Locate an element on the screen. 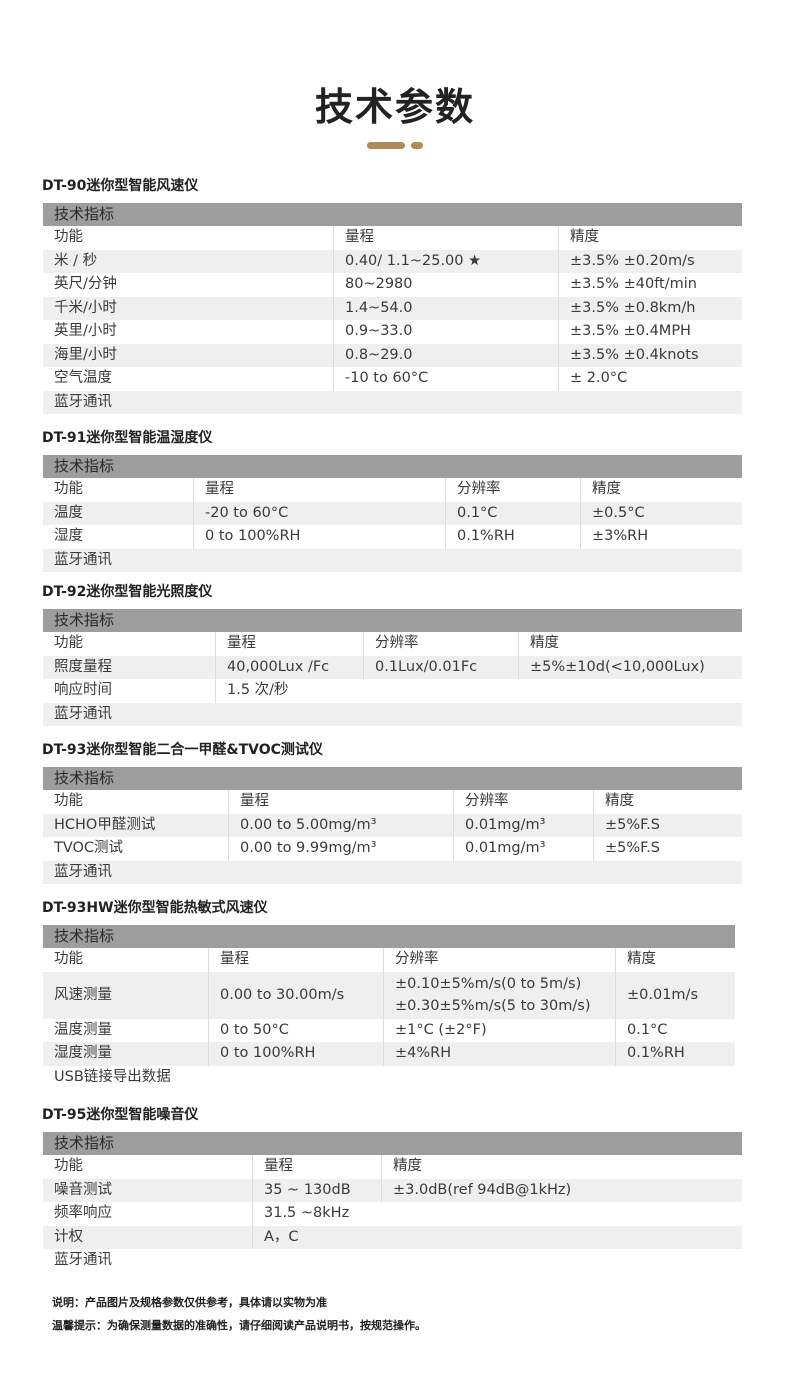 Image resolution: width=790 pixels, height=1373 pixels. table-cell: 0 to 100%RH is located at coordinates (319, 537).